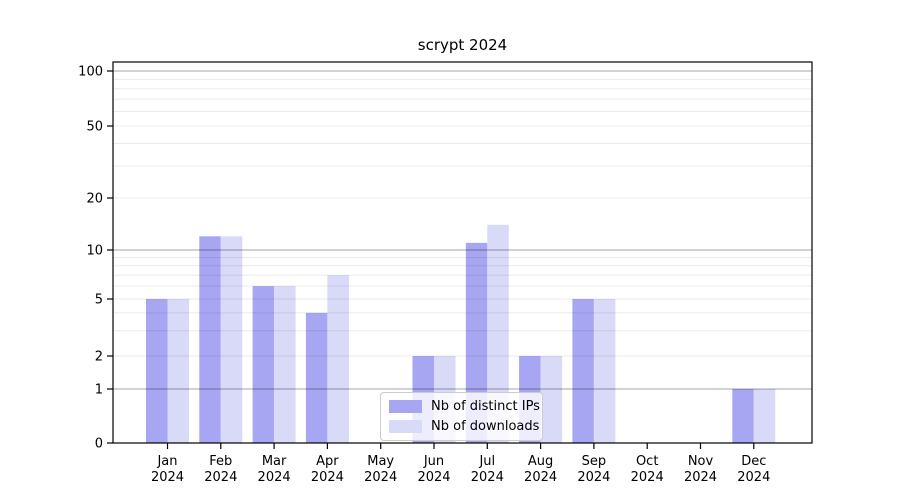 The width and height of the screenshot is (900, 500). What do you see at coordinates (485, 426) in the screenshot?
I see `legend-label-downloads: Nb of downloads` at bounding box center [485, 426].